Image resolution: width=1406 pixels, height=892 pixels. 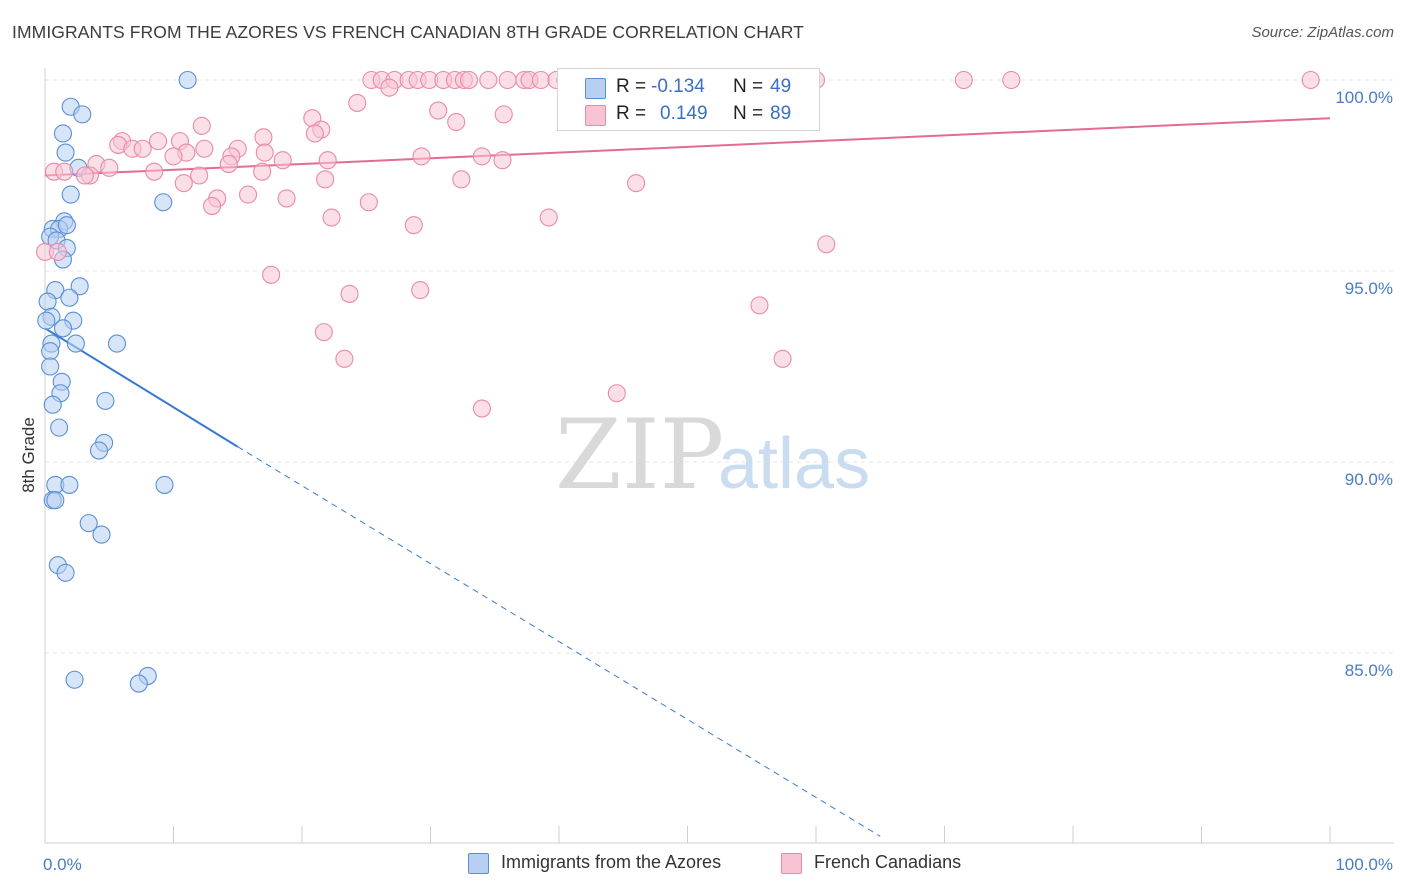 I want to click on y-tick-label: 100.0%, so click(x=1364, y=97).